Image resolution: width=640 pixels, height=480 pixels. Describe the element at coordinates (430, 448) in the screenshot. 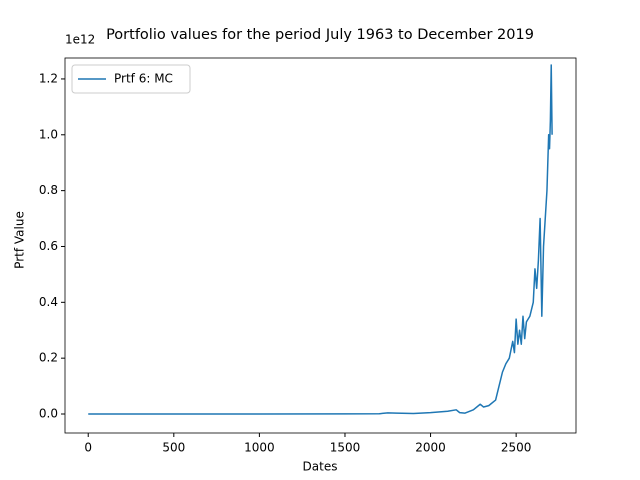

I see `x-tick-label: 2000` at that location.